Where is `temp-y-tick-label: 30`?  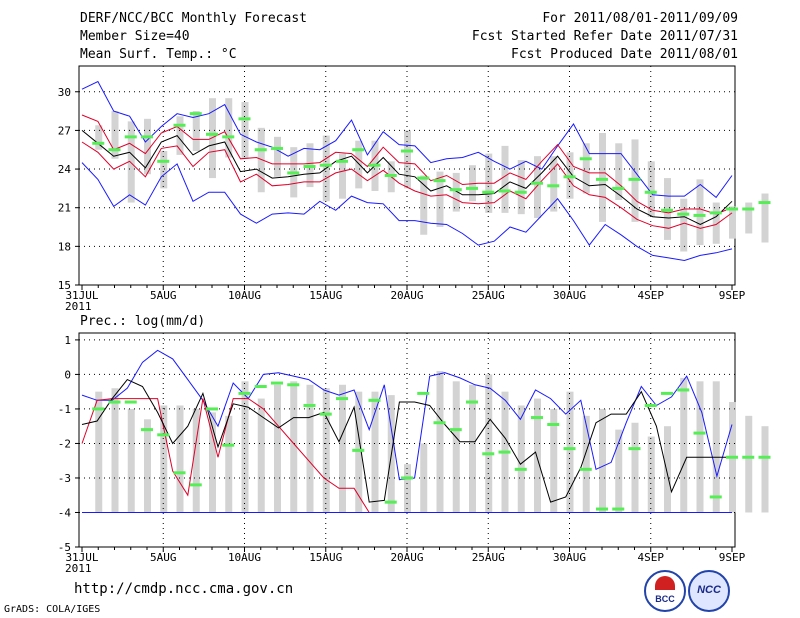 temp-y-tick-label: 30 is located at coordinates (64, 92).